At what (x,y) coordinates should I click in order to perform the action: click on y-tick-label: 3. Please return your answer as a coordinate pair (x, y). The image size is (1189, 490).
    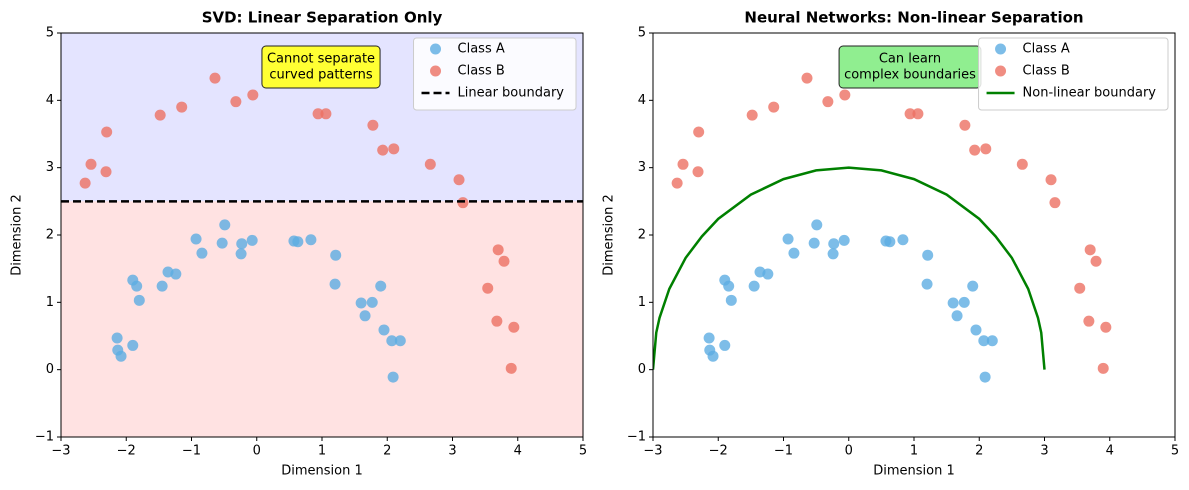
    Looking at the image, I should click on (642, 167).